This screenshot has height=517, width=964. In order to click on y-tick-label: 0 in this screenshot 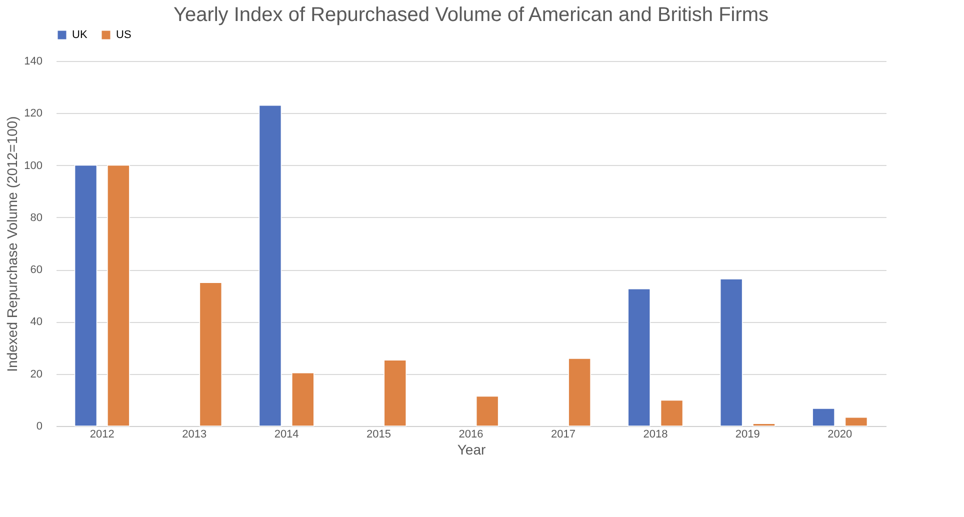, I will do `click(39, 426)`.